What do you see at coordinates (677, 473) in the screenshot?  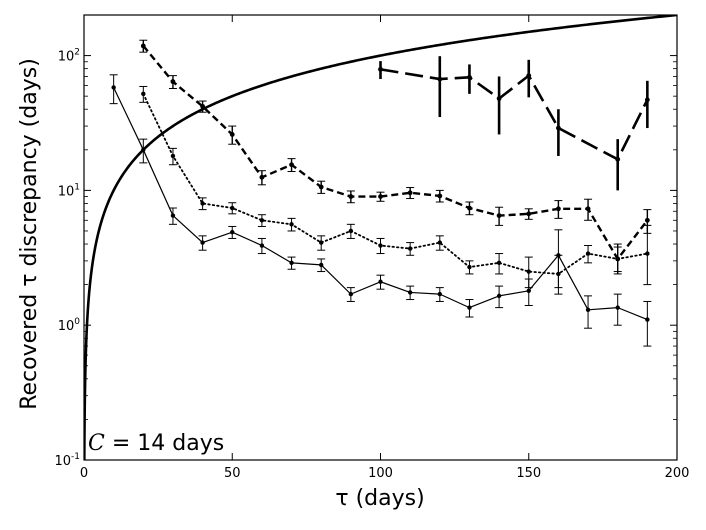 I see `x-tick-label: 200` at bounding box center [677, 473].